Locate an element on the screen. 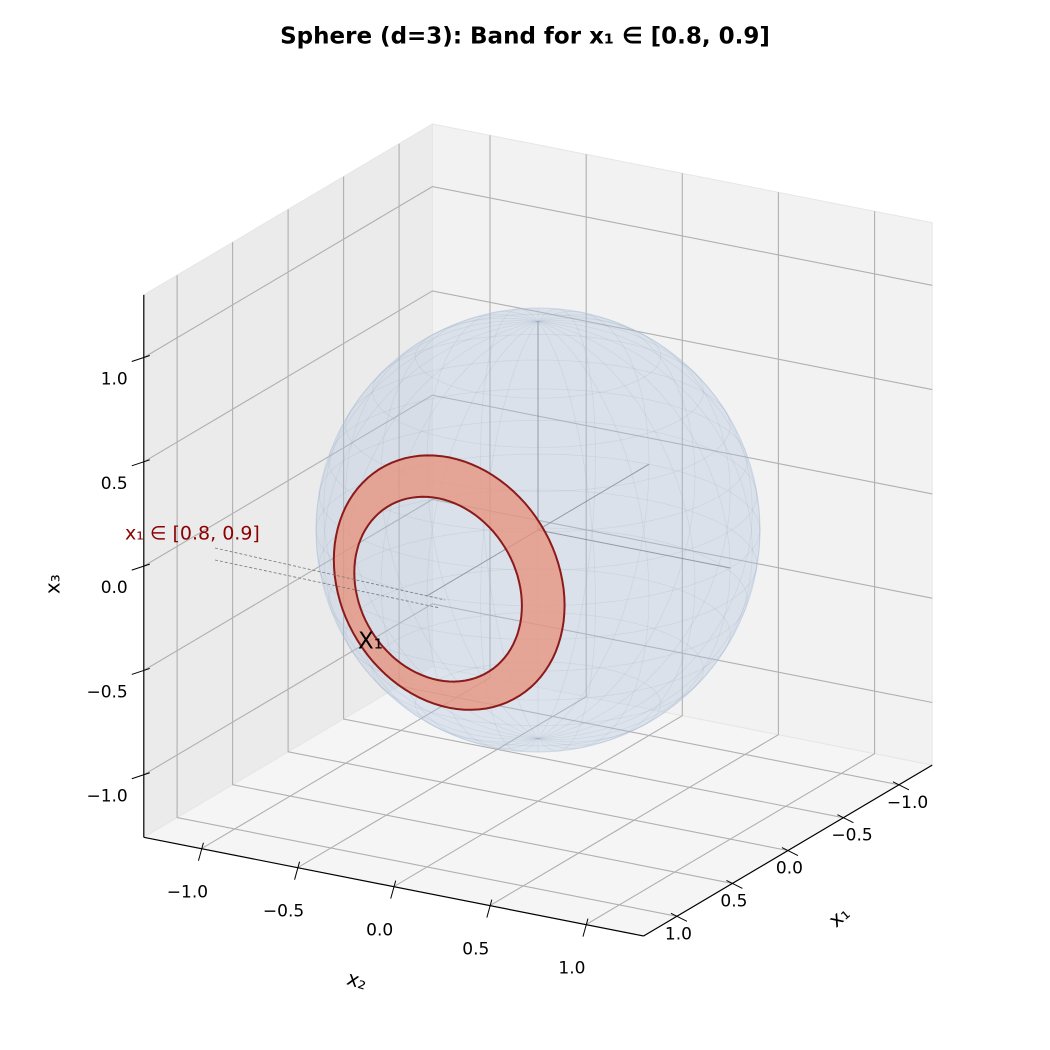  z-axis-label: x₃ is located at coordinates (52, 584).